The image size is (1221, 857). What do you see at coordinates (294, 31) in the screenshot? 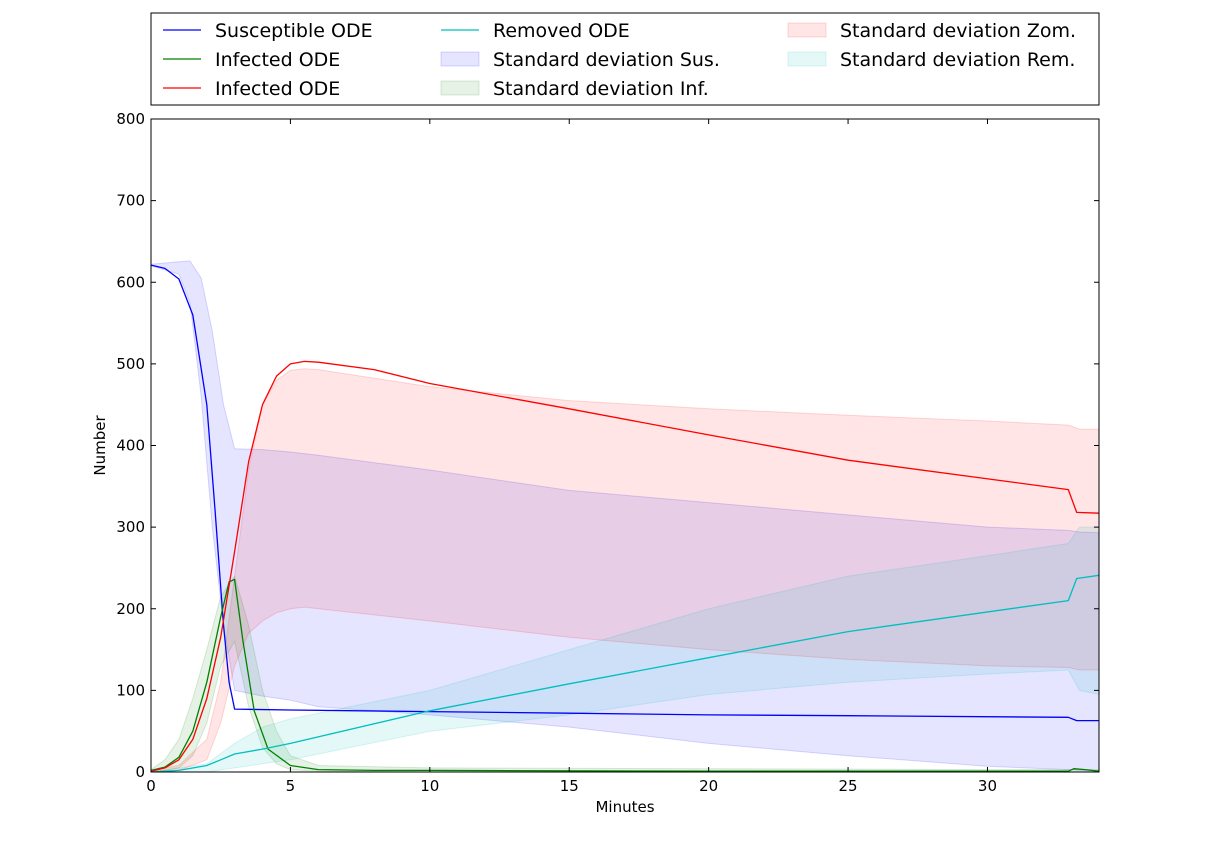
I see `legend-label: Susceptible ODE` at bounding box center [294, 31].